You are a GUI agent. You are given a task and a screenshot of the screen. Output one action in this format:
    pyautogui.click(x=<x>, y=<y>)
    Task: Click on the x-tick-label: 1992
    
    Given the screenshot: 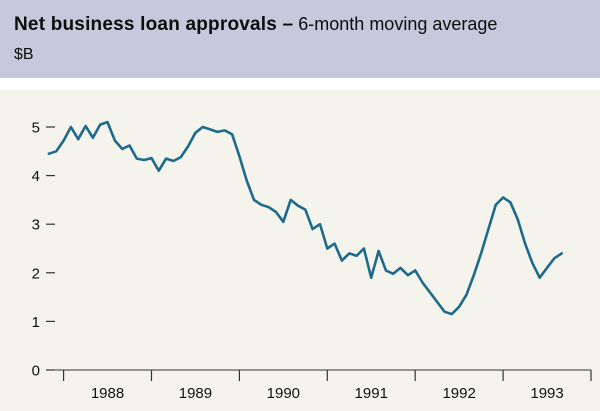 What is the action you would take?
    pyautogui.click(x=458, y=393)
    